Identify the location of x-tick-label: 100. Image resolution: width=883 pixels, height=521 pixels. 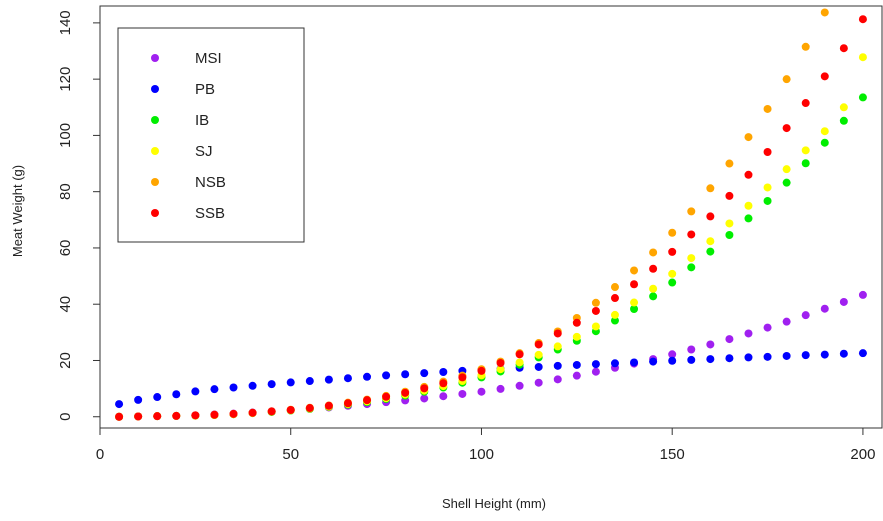
(481, 454).